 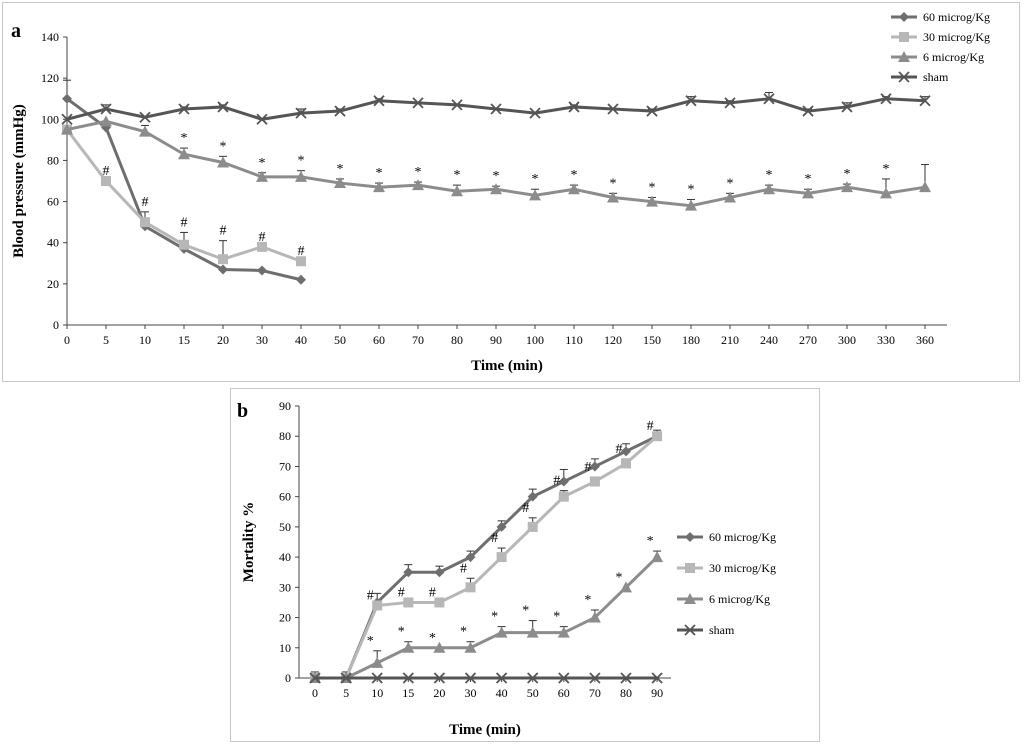 What do you see at coordinates (956, 37) in the screenshot?
I see `legend-entry: 30 microg/Kg` at bounding box center [956, 37].